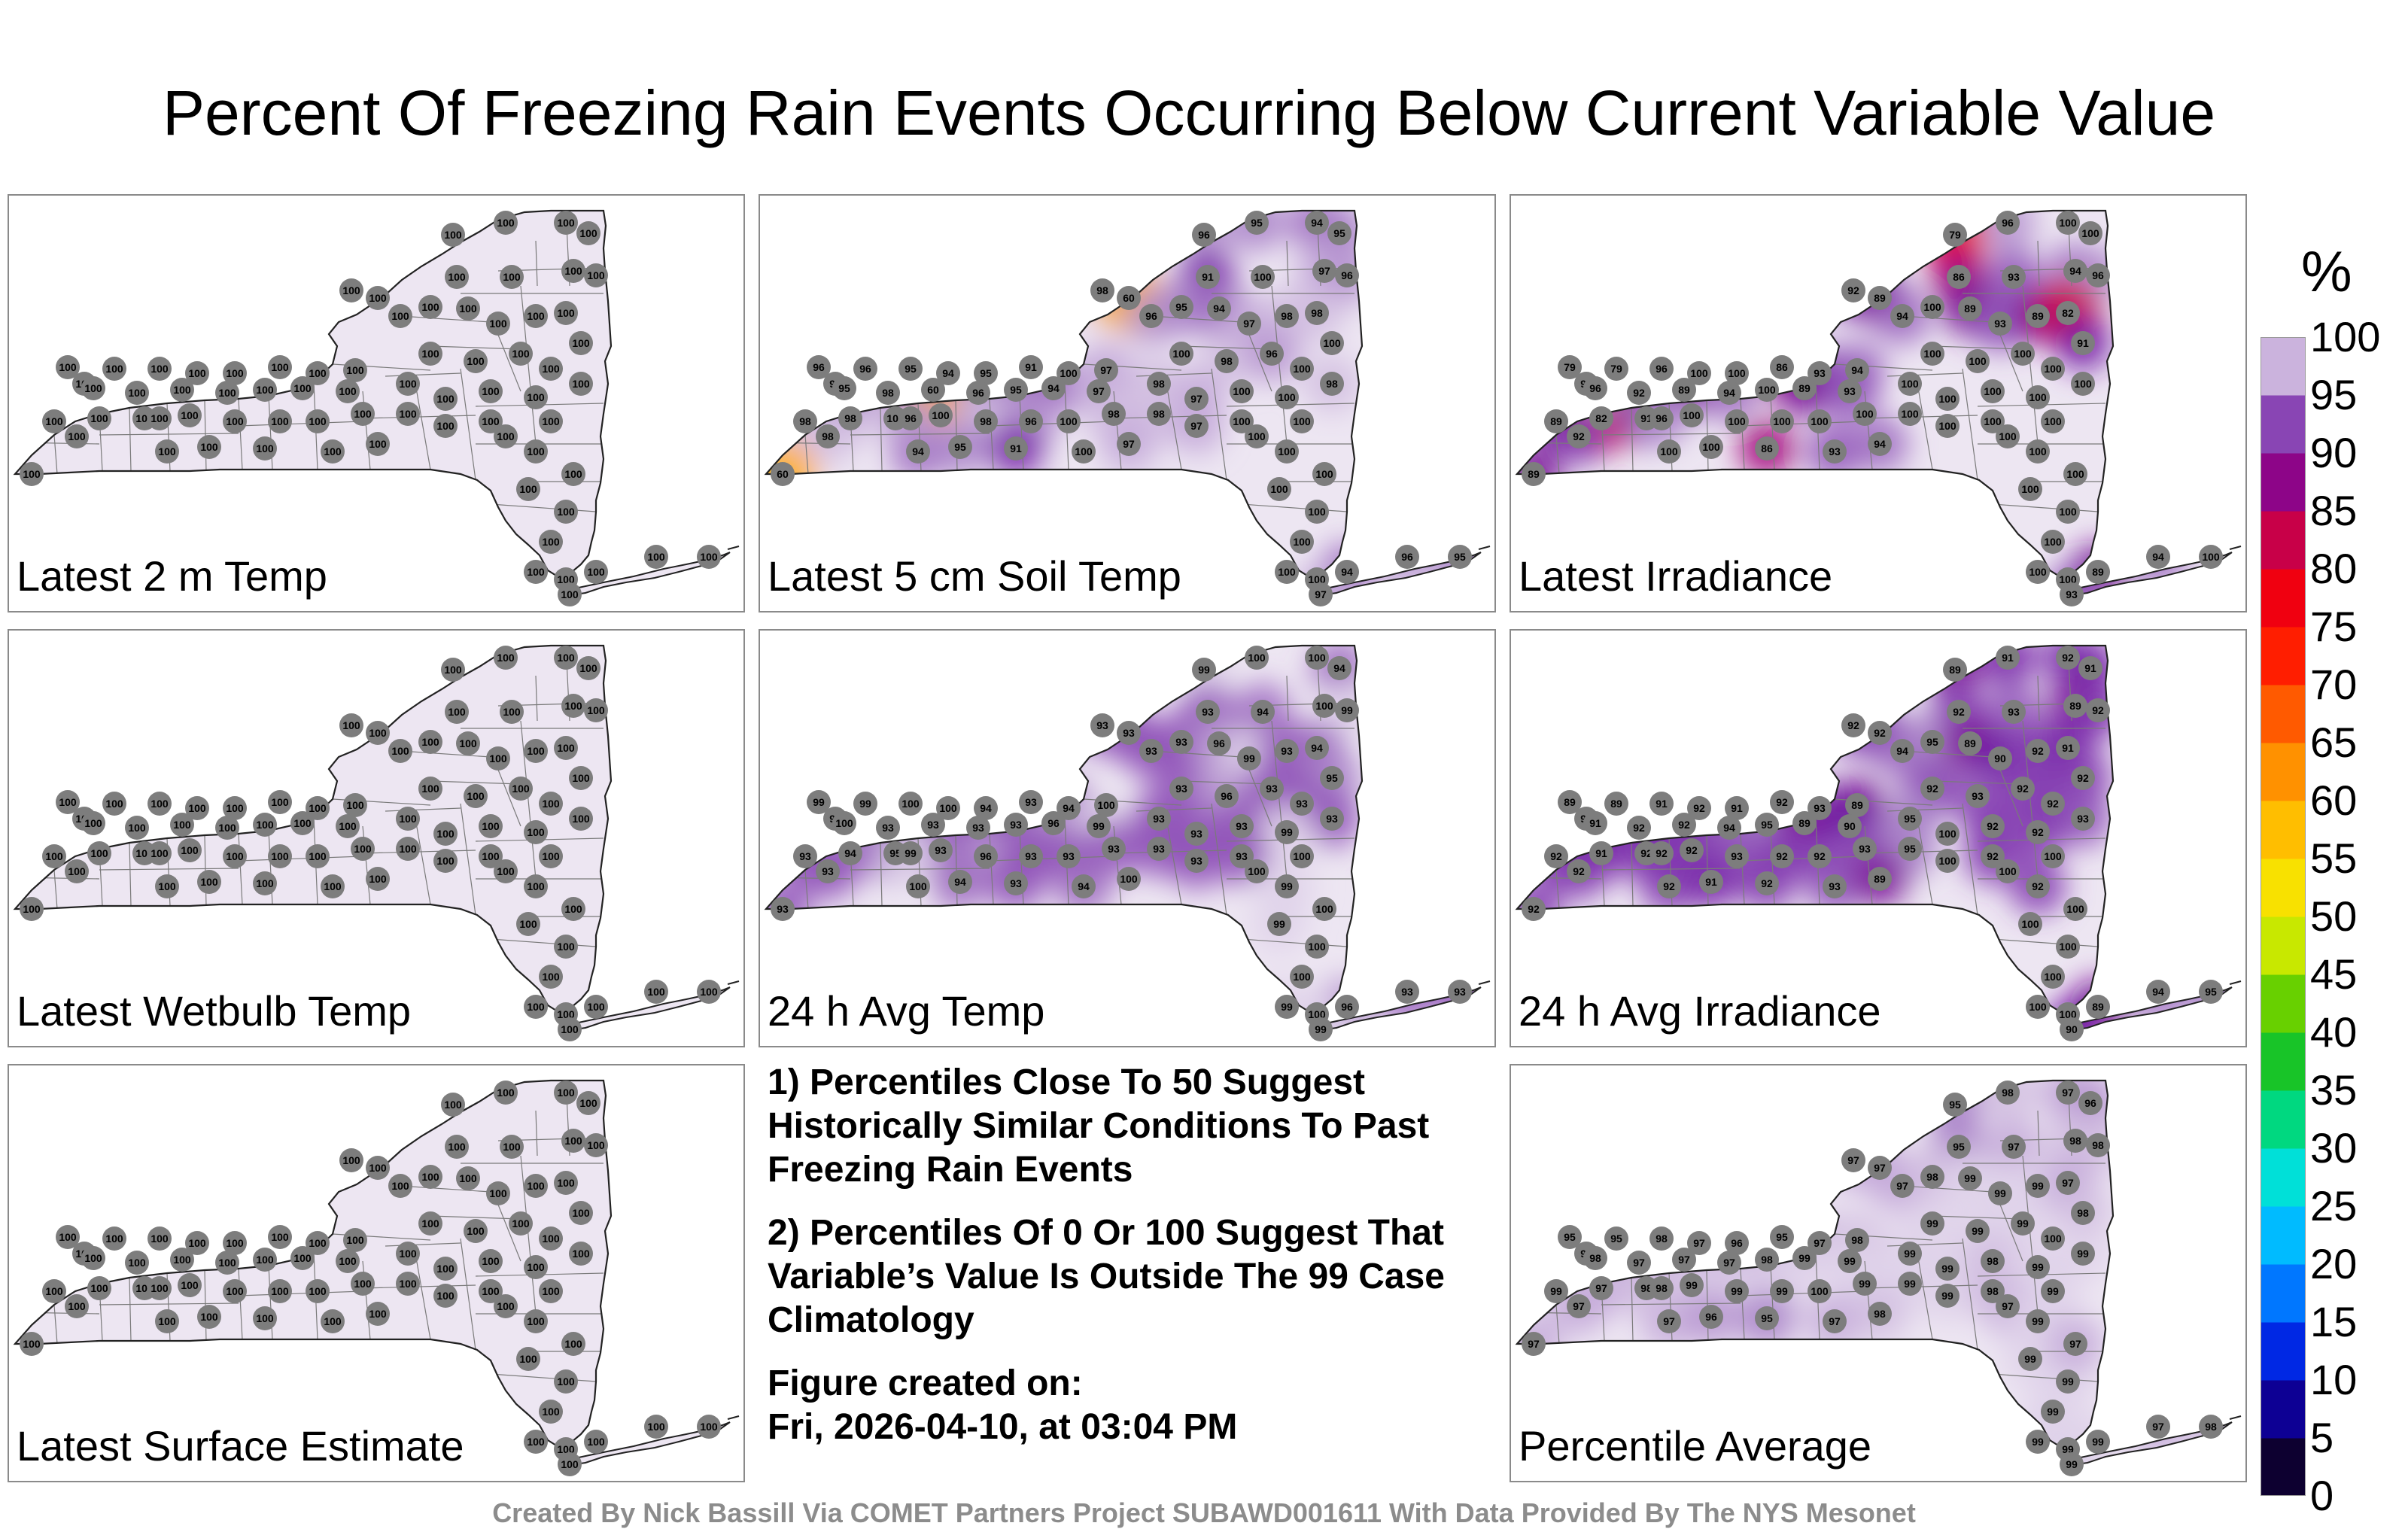  I want to click on station-marker: 82, so click(2068, 313).